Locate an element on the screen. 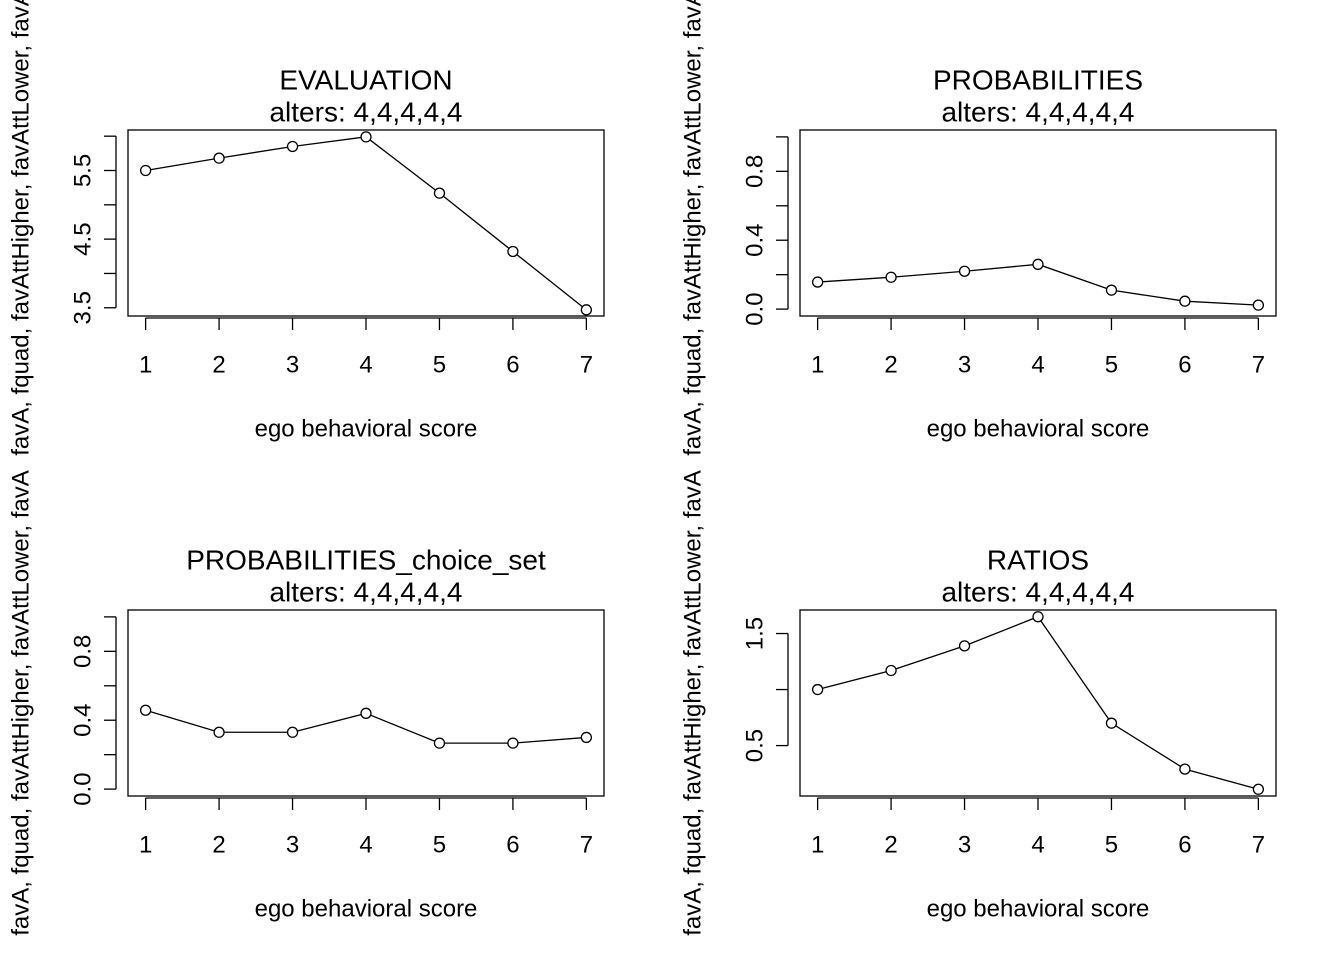 The width and height of the screenshot is (1344, 960). chart-title: EVALUATION is located at coordinates (365, 79).